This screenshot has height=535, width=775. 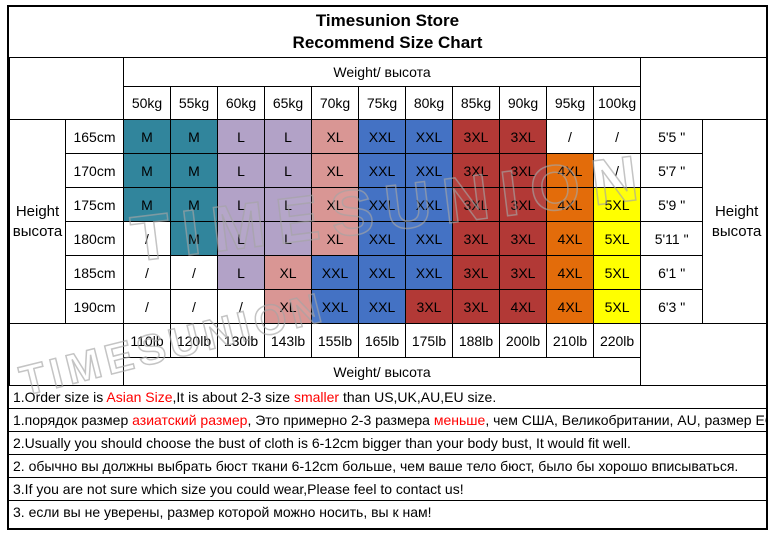 I want to click on weight-footer-row: Weight/ высота, so click(x=388, y=371).